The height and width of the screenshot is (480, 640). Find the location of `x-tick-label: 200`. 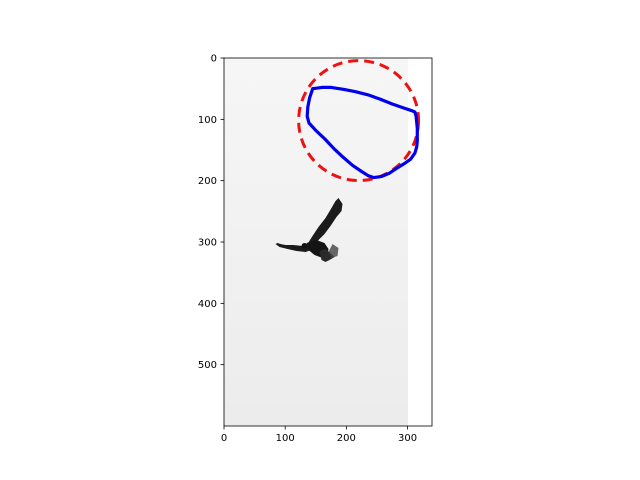

x-tick-label: 200 is located at coordinates (346, 438).